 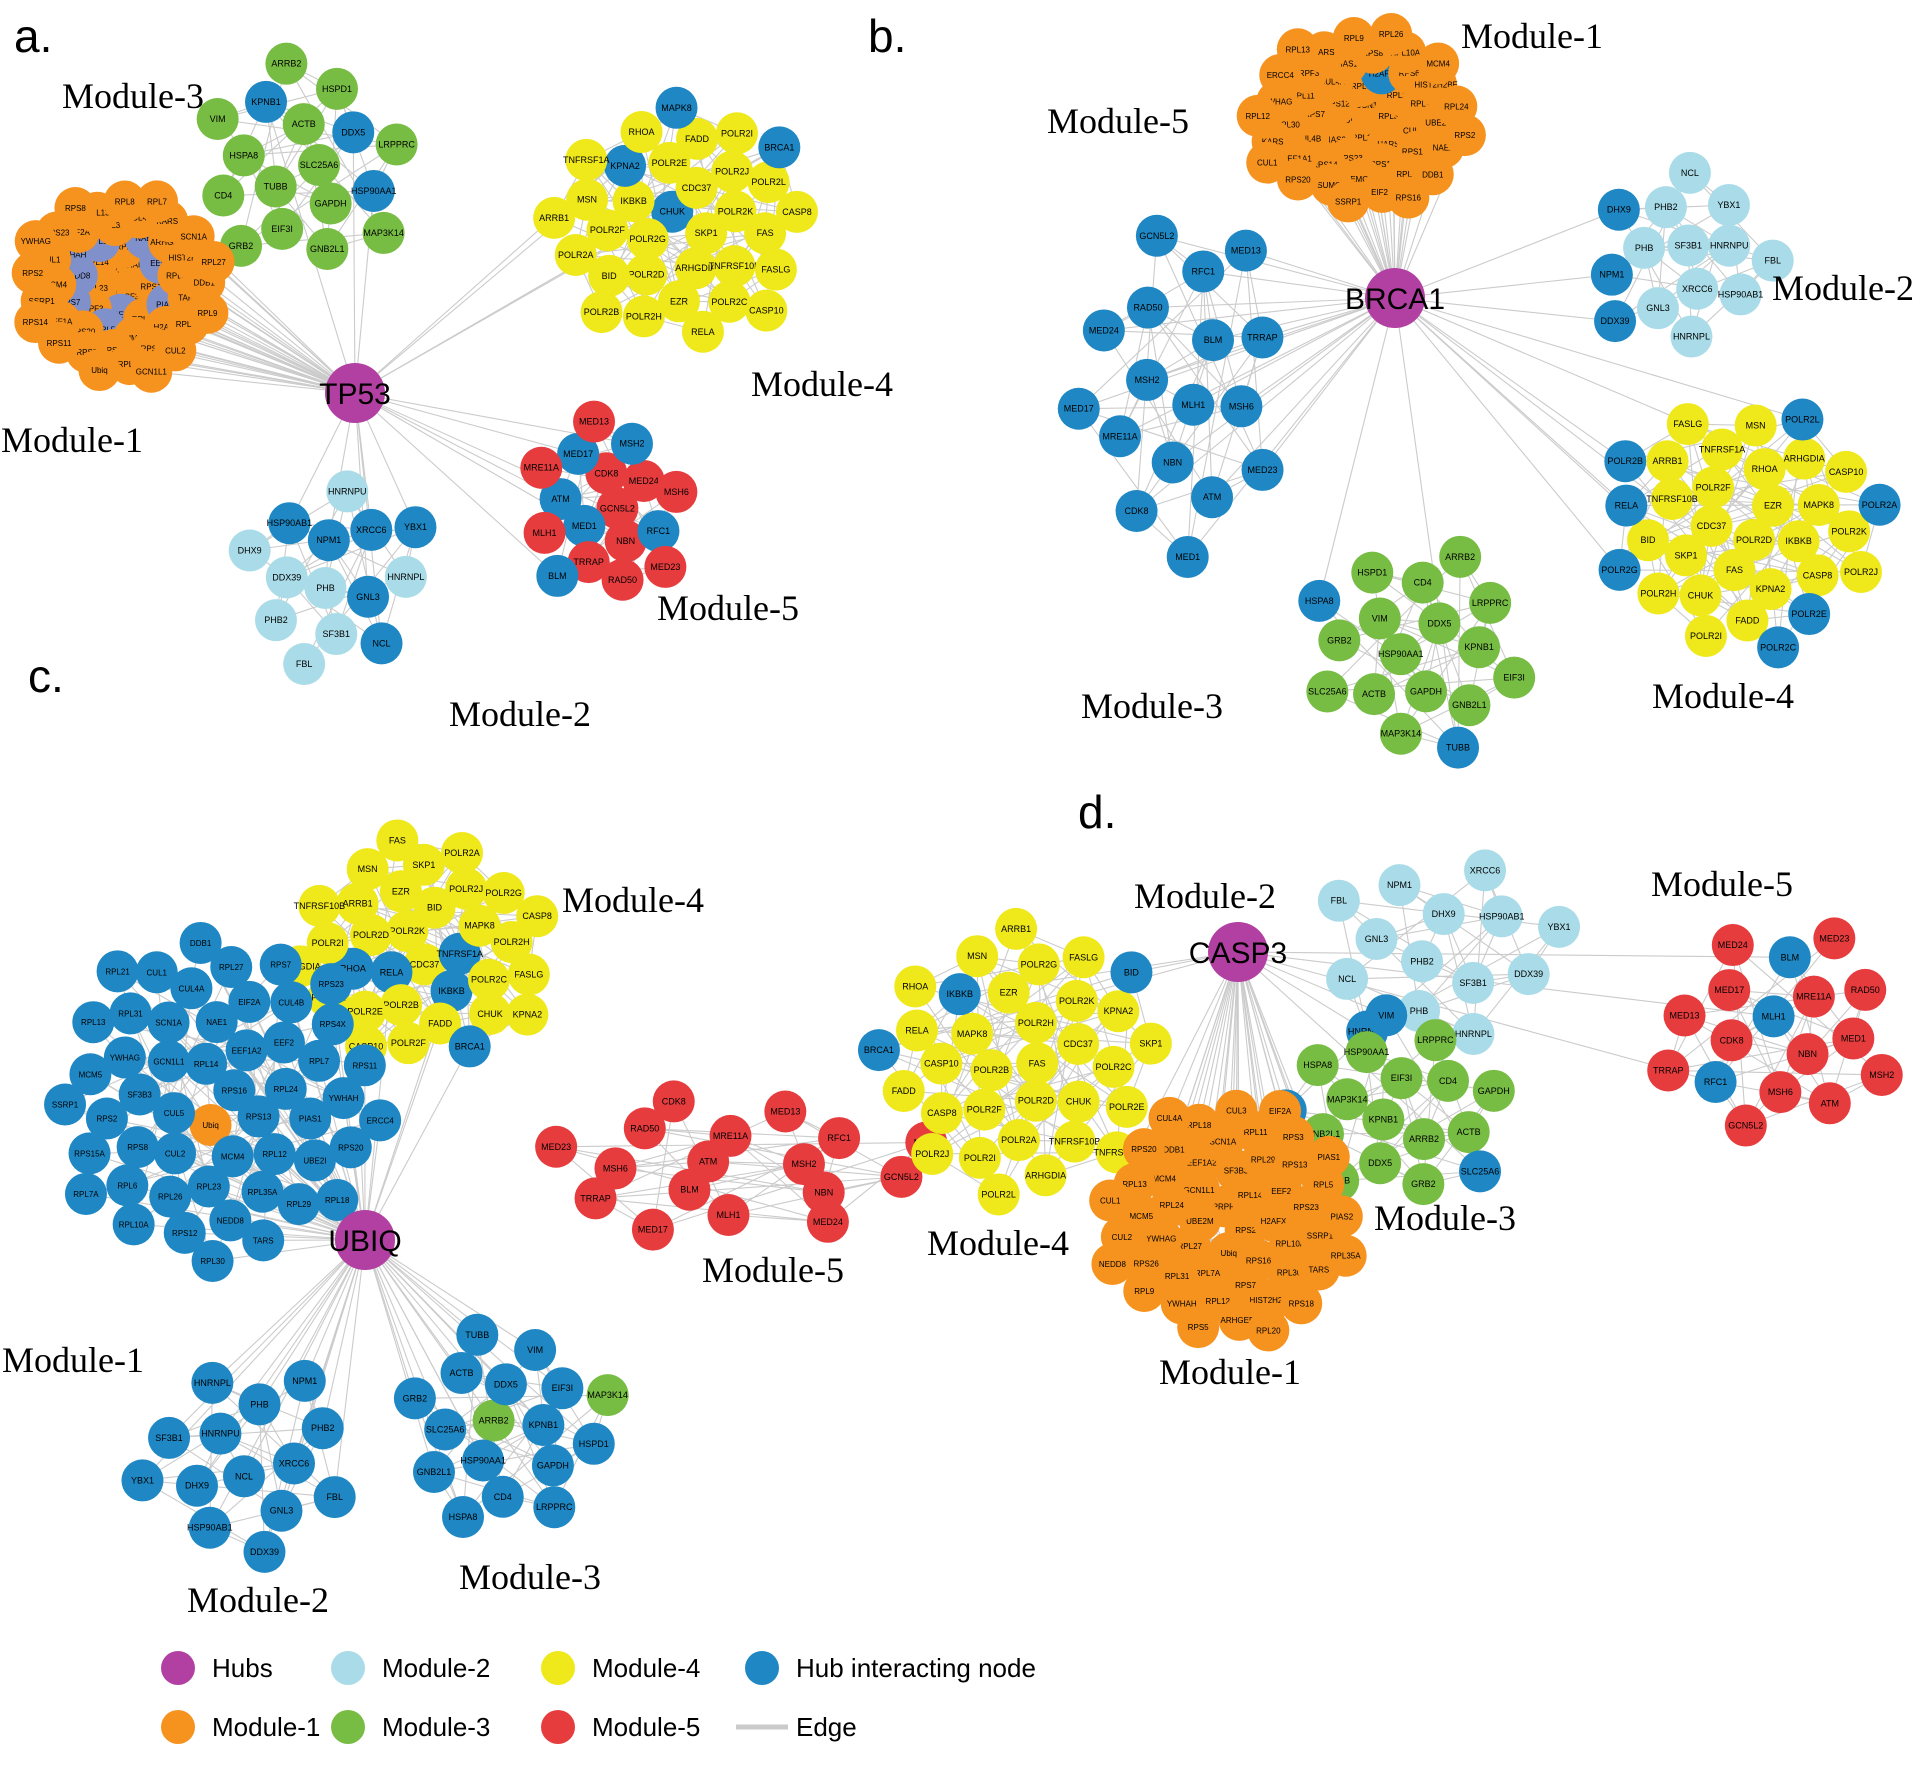 What do you see at coordinates (331, 984) in the screenshot?
I see `node-rps23` at bounding box center [331, 984].